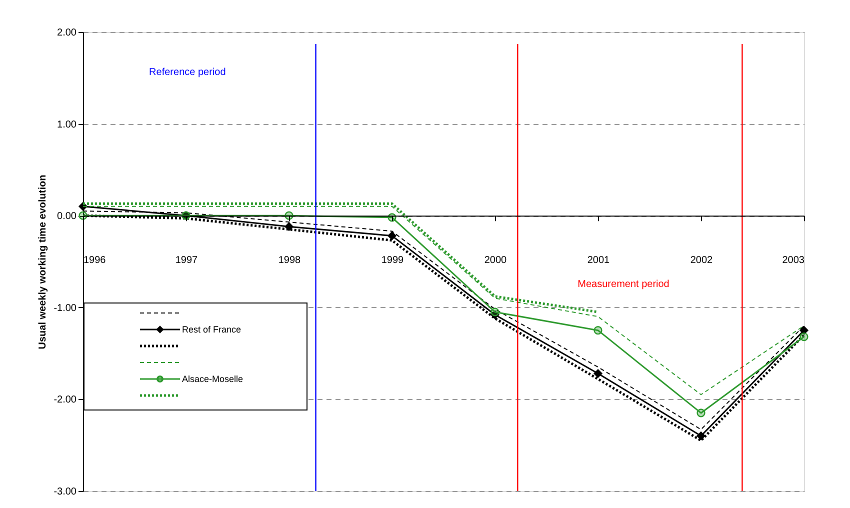 Image resolution: width=850 pixels, height=508 pixels. Describe the element at coordinates (702, 260) in the screenshot. I see `x-tick-label: 2002` at that location.